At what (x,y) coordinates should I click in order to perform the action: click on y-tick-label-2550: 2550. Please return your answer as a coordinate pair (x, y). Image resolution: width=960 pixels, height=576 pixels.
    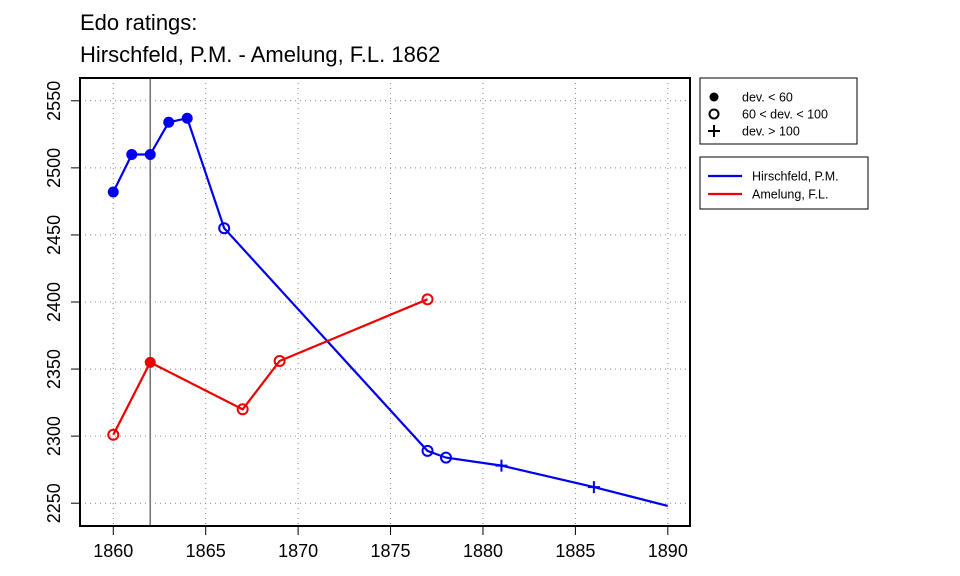
    Looking at the image, I should click on (54, 101).